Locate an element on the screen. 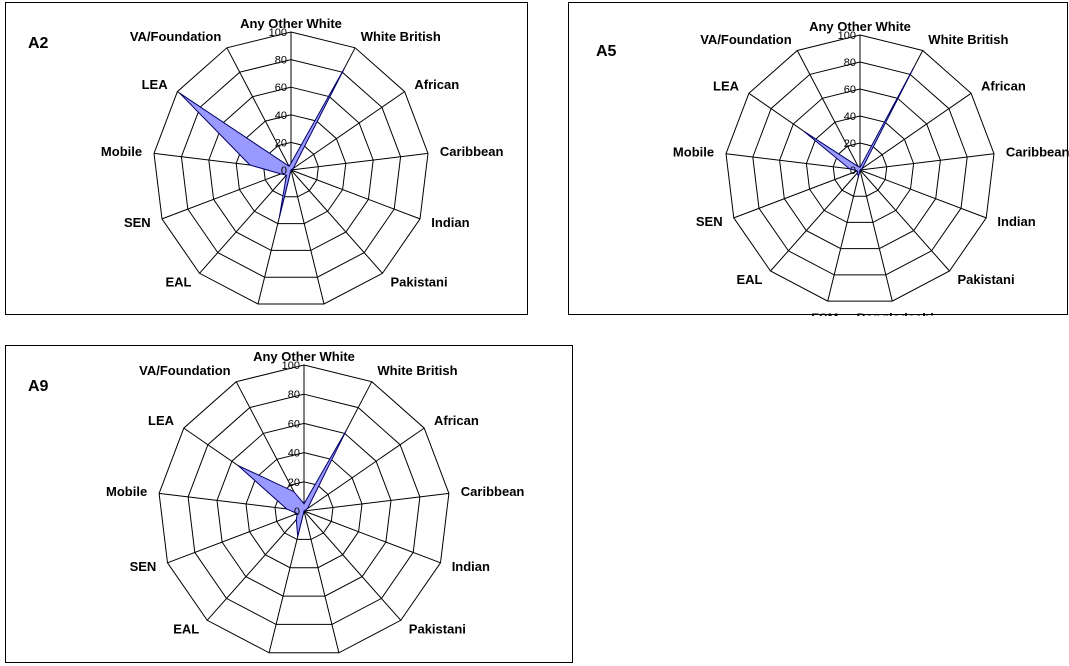 This screenshot has width=1069, height=666. category-label: FSM is located at coordinates (824, 313).